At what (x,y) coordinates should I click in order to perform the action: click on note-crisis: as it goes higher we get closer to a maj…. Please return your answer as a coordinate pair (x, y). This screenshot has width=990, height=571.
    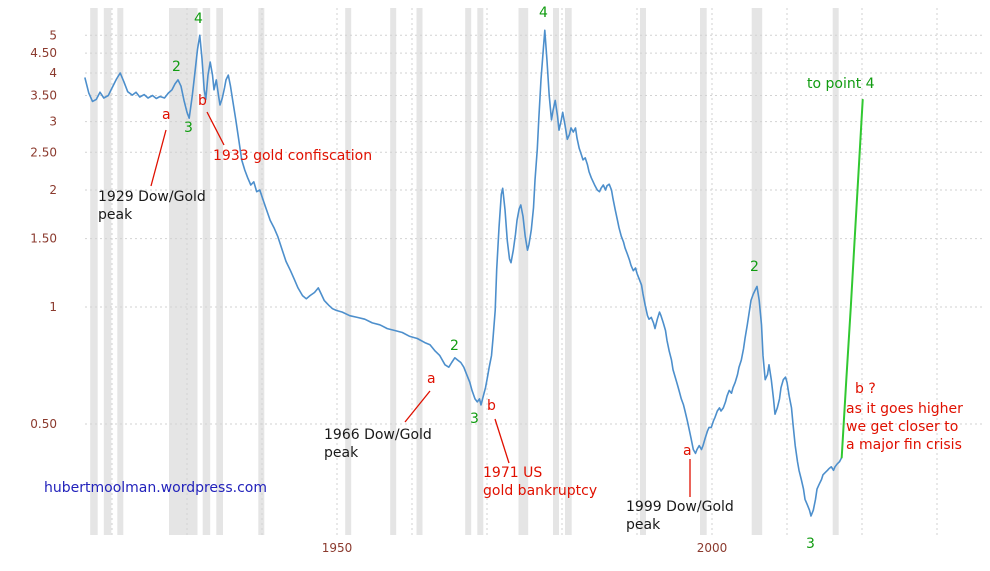
    Looking at the image, I should click on (904, 427).